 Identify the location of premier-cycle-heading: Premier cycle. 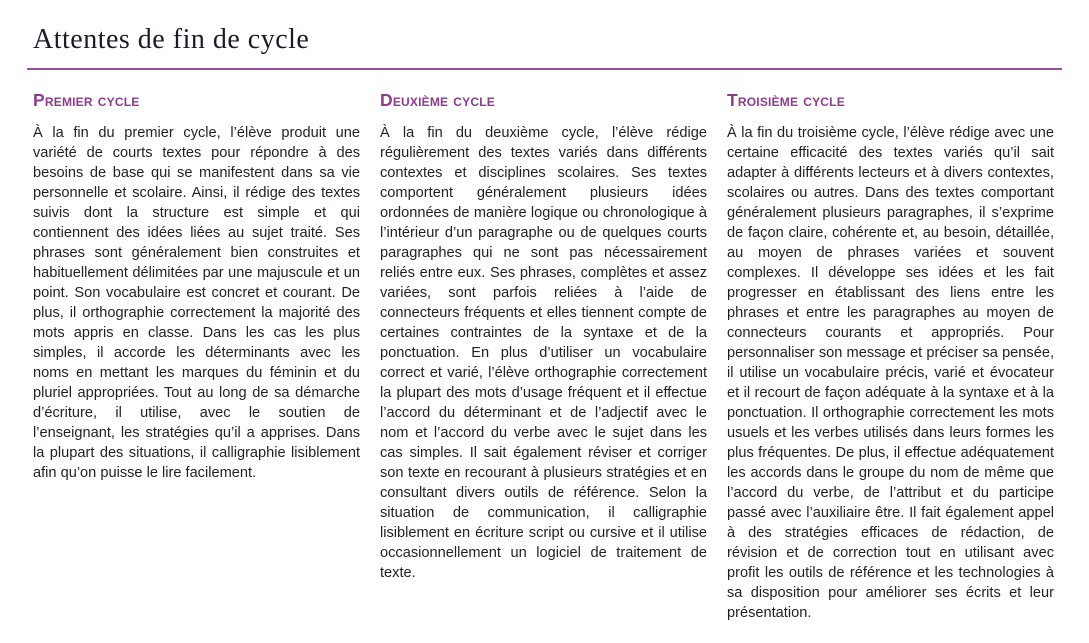
(86, 100).